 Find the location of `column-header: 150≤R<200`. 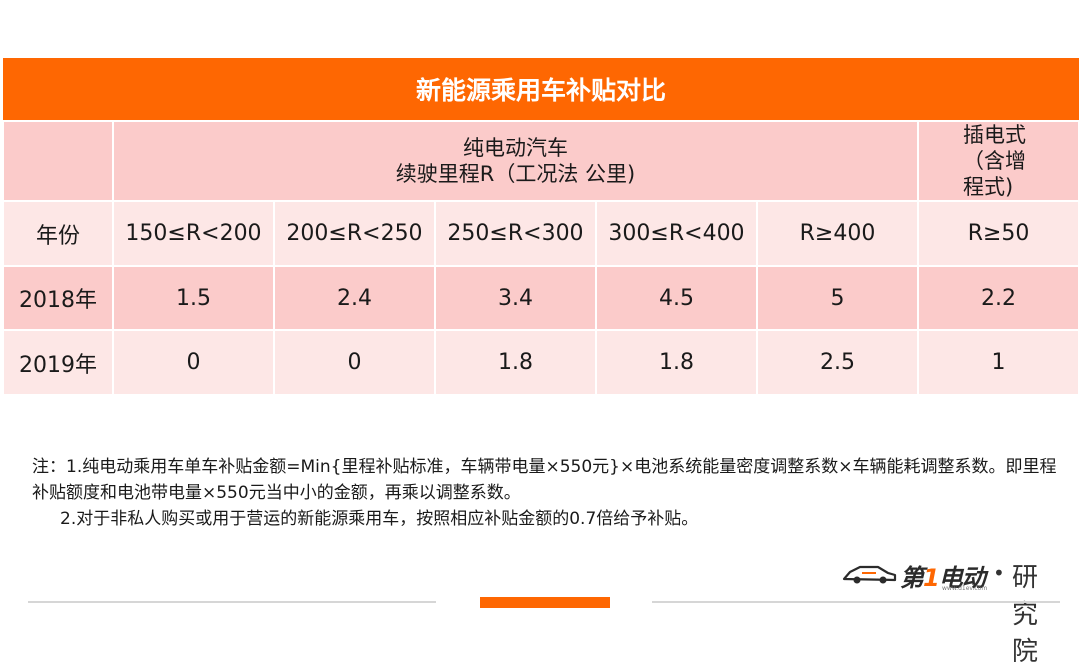

column-header: 150≤R<200 is located at coordinates (193, 233).